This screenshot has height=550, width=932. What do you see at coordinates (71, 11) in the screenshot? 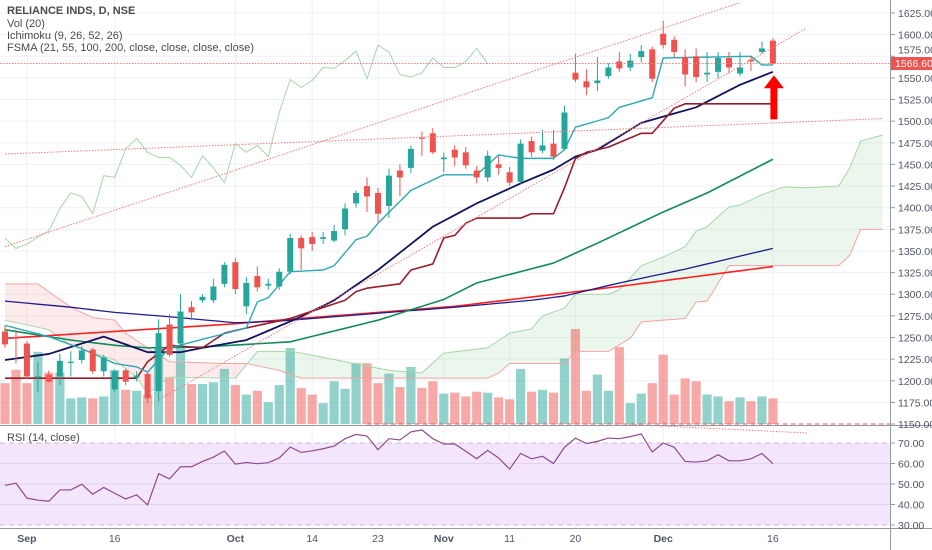
I see `symbol-title: RELIANCE INDS, D, NSE` at bounding box center [71, 11].